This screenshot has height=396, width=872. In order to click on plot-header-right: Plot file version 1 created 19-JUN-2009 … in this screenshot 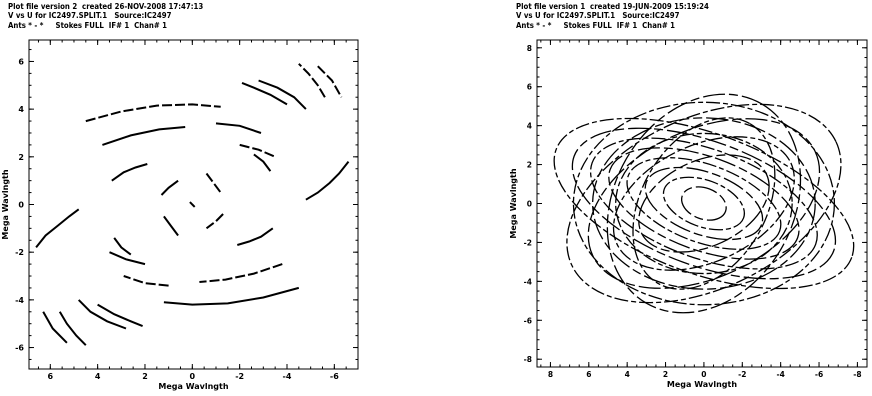, I will do `click(612, 16)`.